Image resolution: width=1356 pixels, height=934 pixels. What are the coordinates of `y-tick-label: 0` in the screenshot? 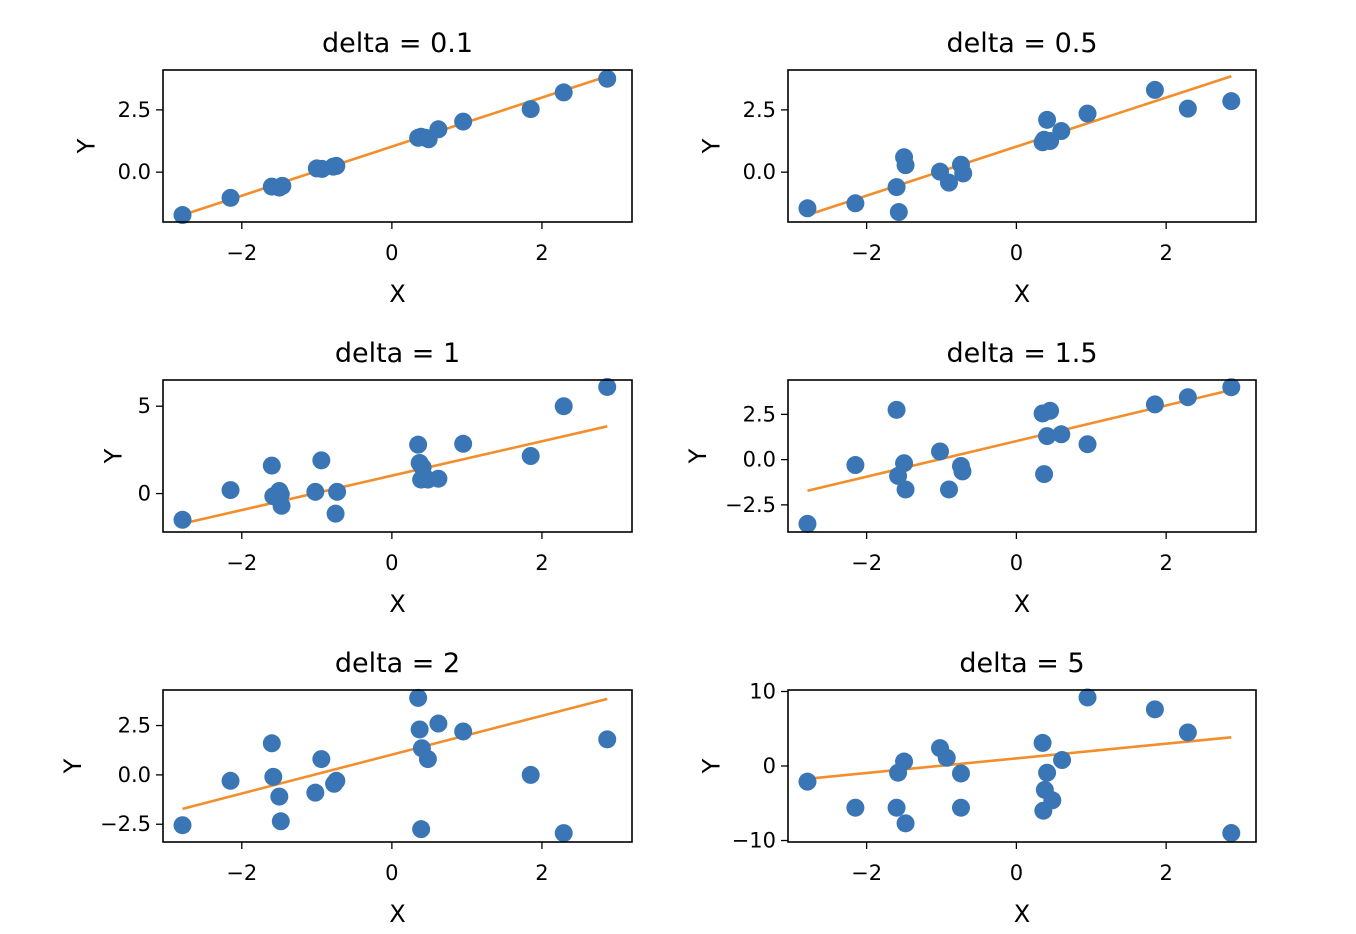 It's located at (769, 766).